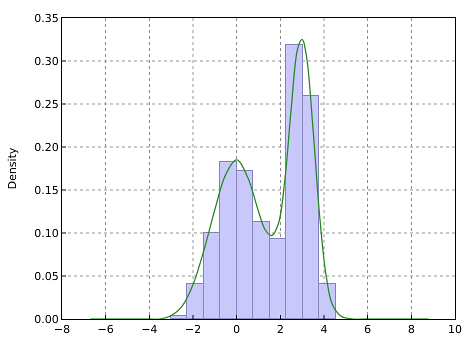 The height and width of the screenshot is (348, 474). I want to click on x-tick-label: 8, so click(411, 329).